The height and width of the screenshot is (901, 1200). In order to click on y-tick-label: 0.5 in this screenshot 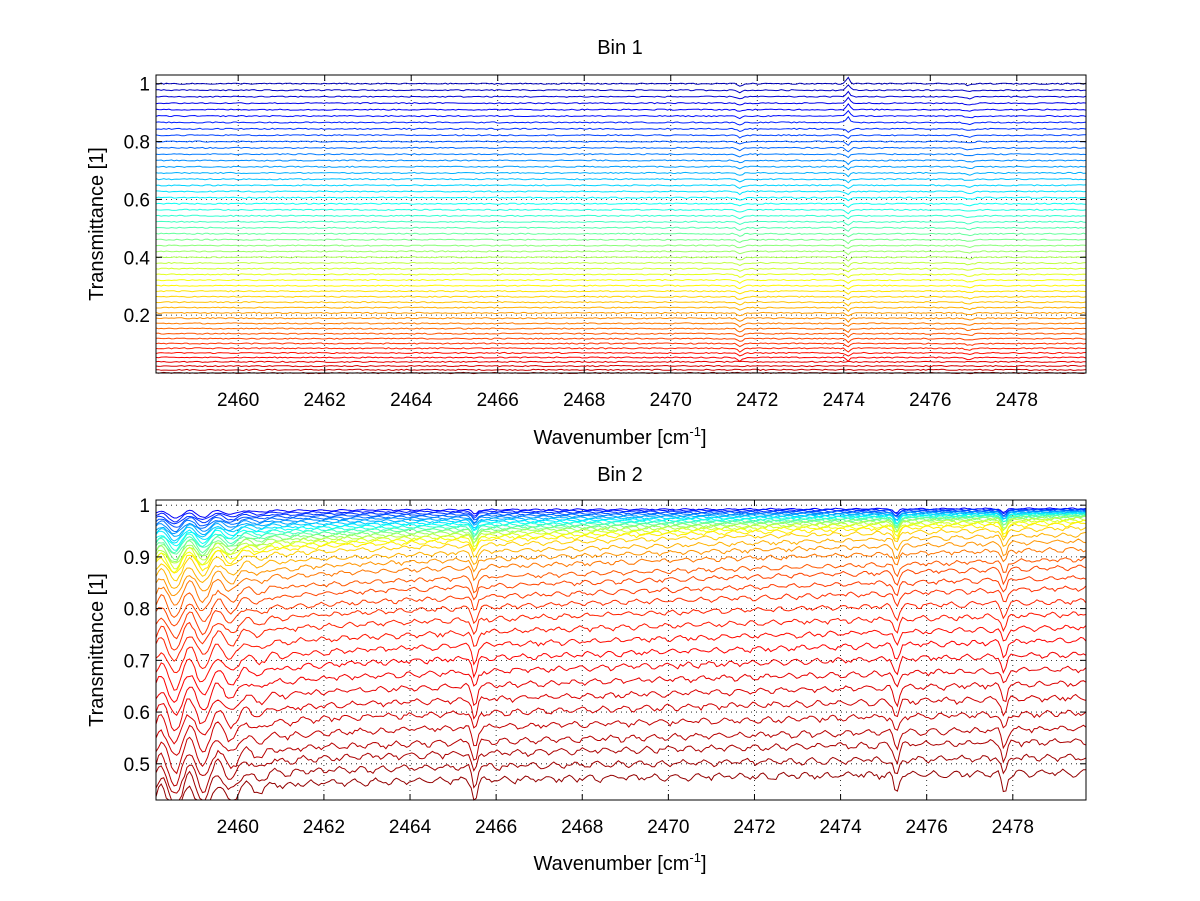, I will do `click(137, 765)`.